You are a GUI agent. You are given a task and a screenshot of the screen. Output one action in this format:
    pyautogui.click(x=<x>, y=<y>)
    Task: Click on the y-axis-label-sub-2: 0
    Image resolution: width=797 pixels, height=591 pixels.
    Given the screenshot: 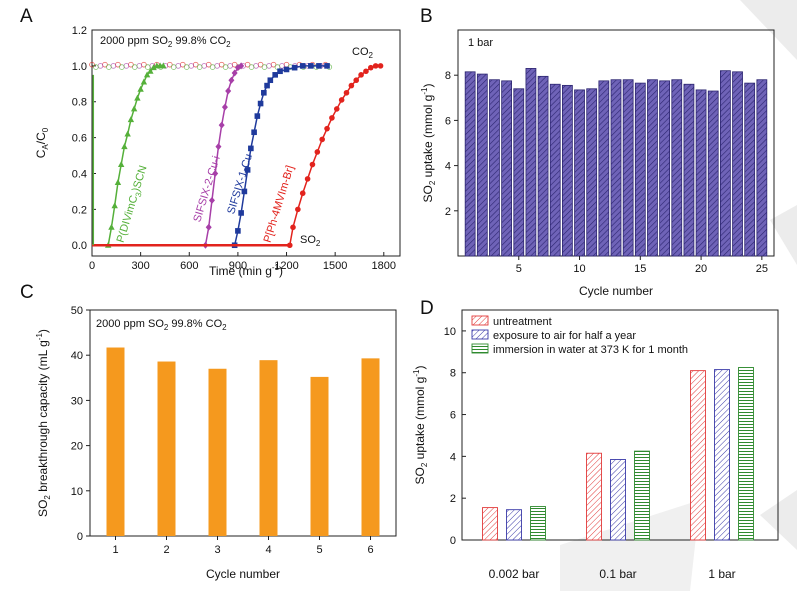 What is the action you would take?
    pyautogui.click(x=45, y=129)
    